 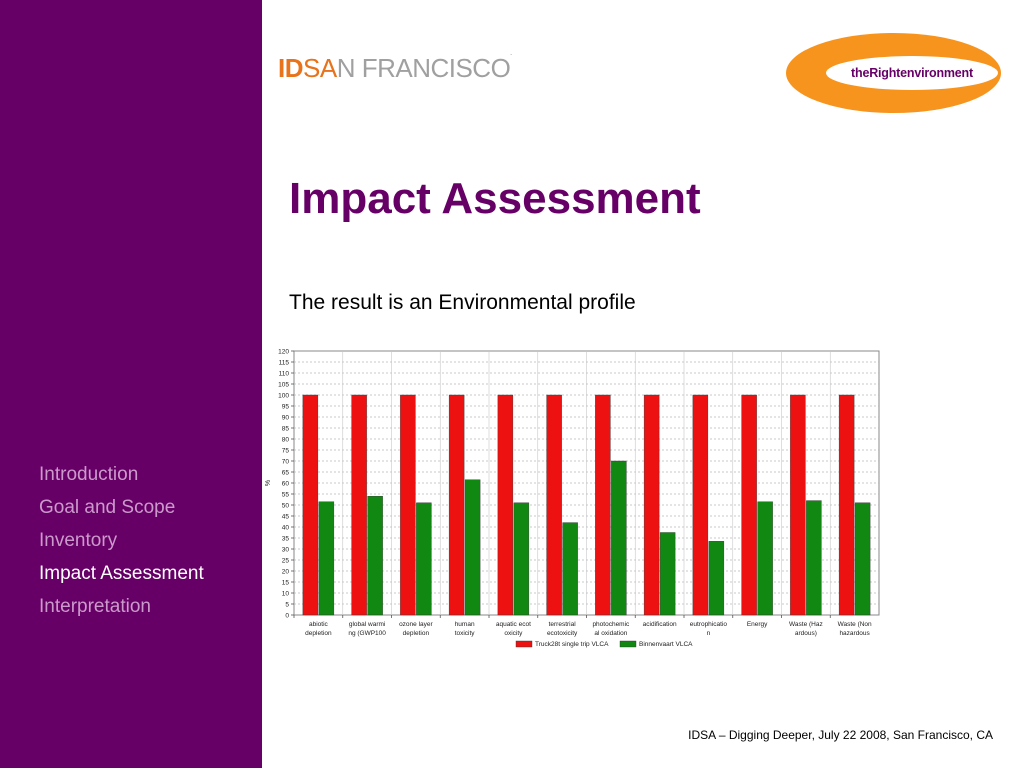 What do you see at coordinates (286, 440) in the screenshot?
I see `y-tick-label: 80` at bounding box center [286, 440].